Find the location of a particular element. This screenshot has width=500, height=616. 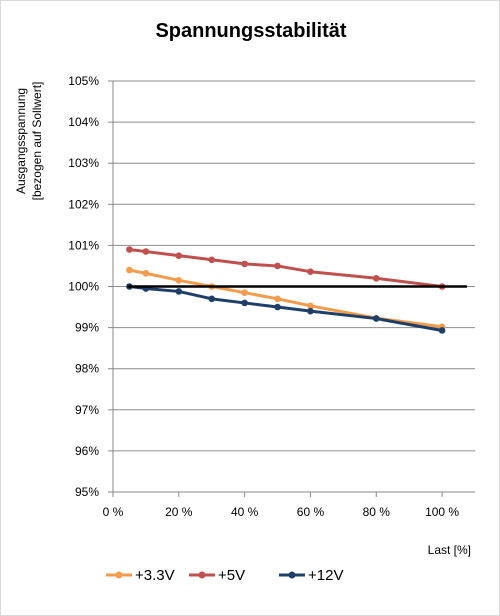

x-tick-labels: 0 % 20 % 40 % 60 % 80 % 100 % is located at coordinates (281, 505).